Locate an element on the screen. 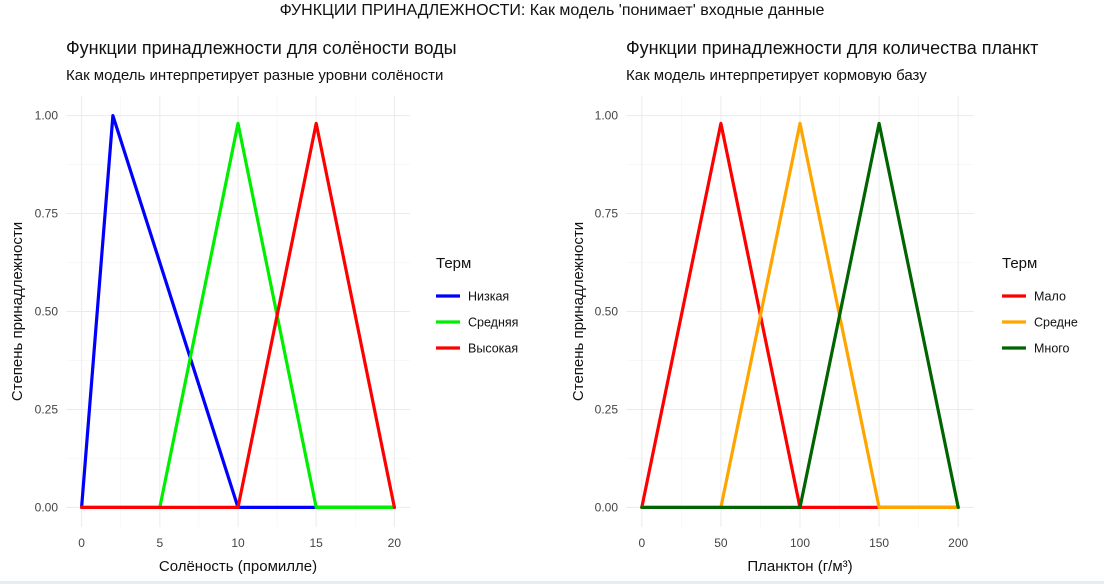 This screenshot has width=1104, height=584. x-tick-label: 20 is located at coordinates (395, 543).